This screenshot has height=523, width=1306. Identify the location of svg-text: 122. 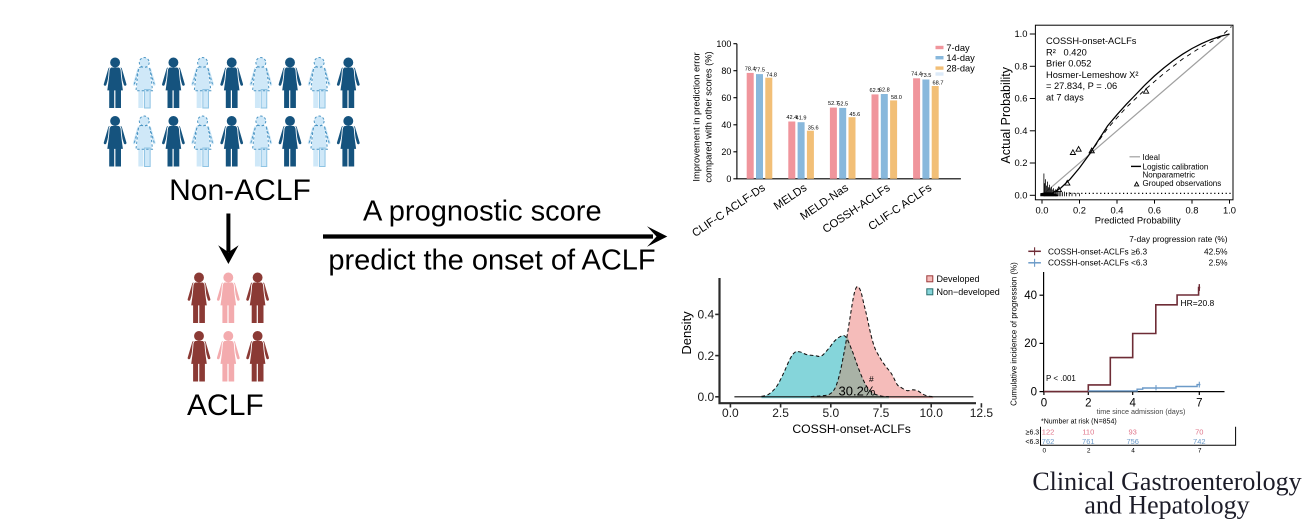
(1048, 431).